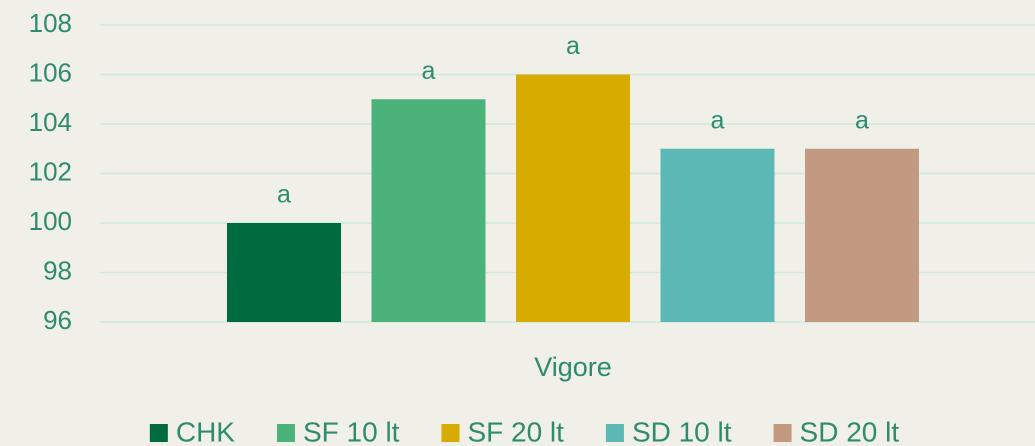 The width and height of the screenshot is (1035, 446). I want to click on y-tick-label: 96, so click(57, 320).